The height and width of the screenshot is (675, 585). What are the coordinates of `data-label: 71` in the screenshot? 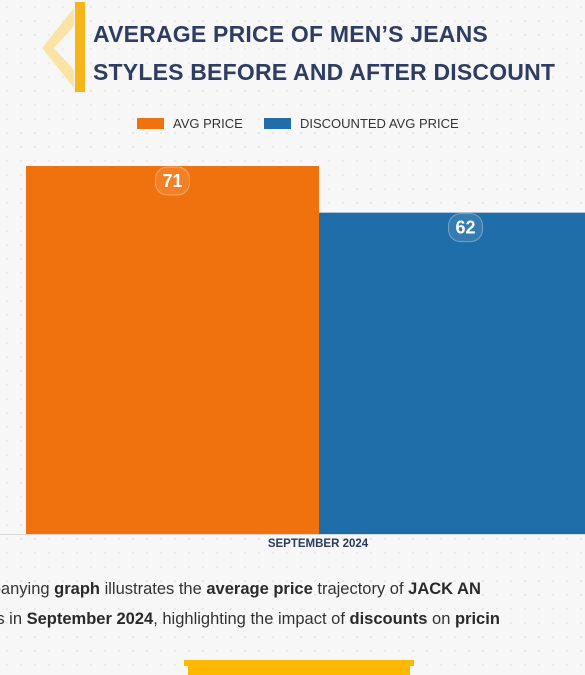 It's located at (172, 181).